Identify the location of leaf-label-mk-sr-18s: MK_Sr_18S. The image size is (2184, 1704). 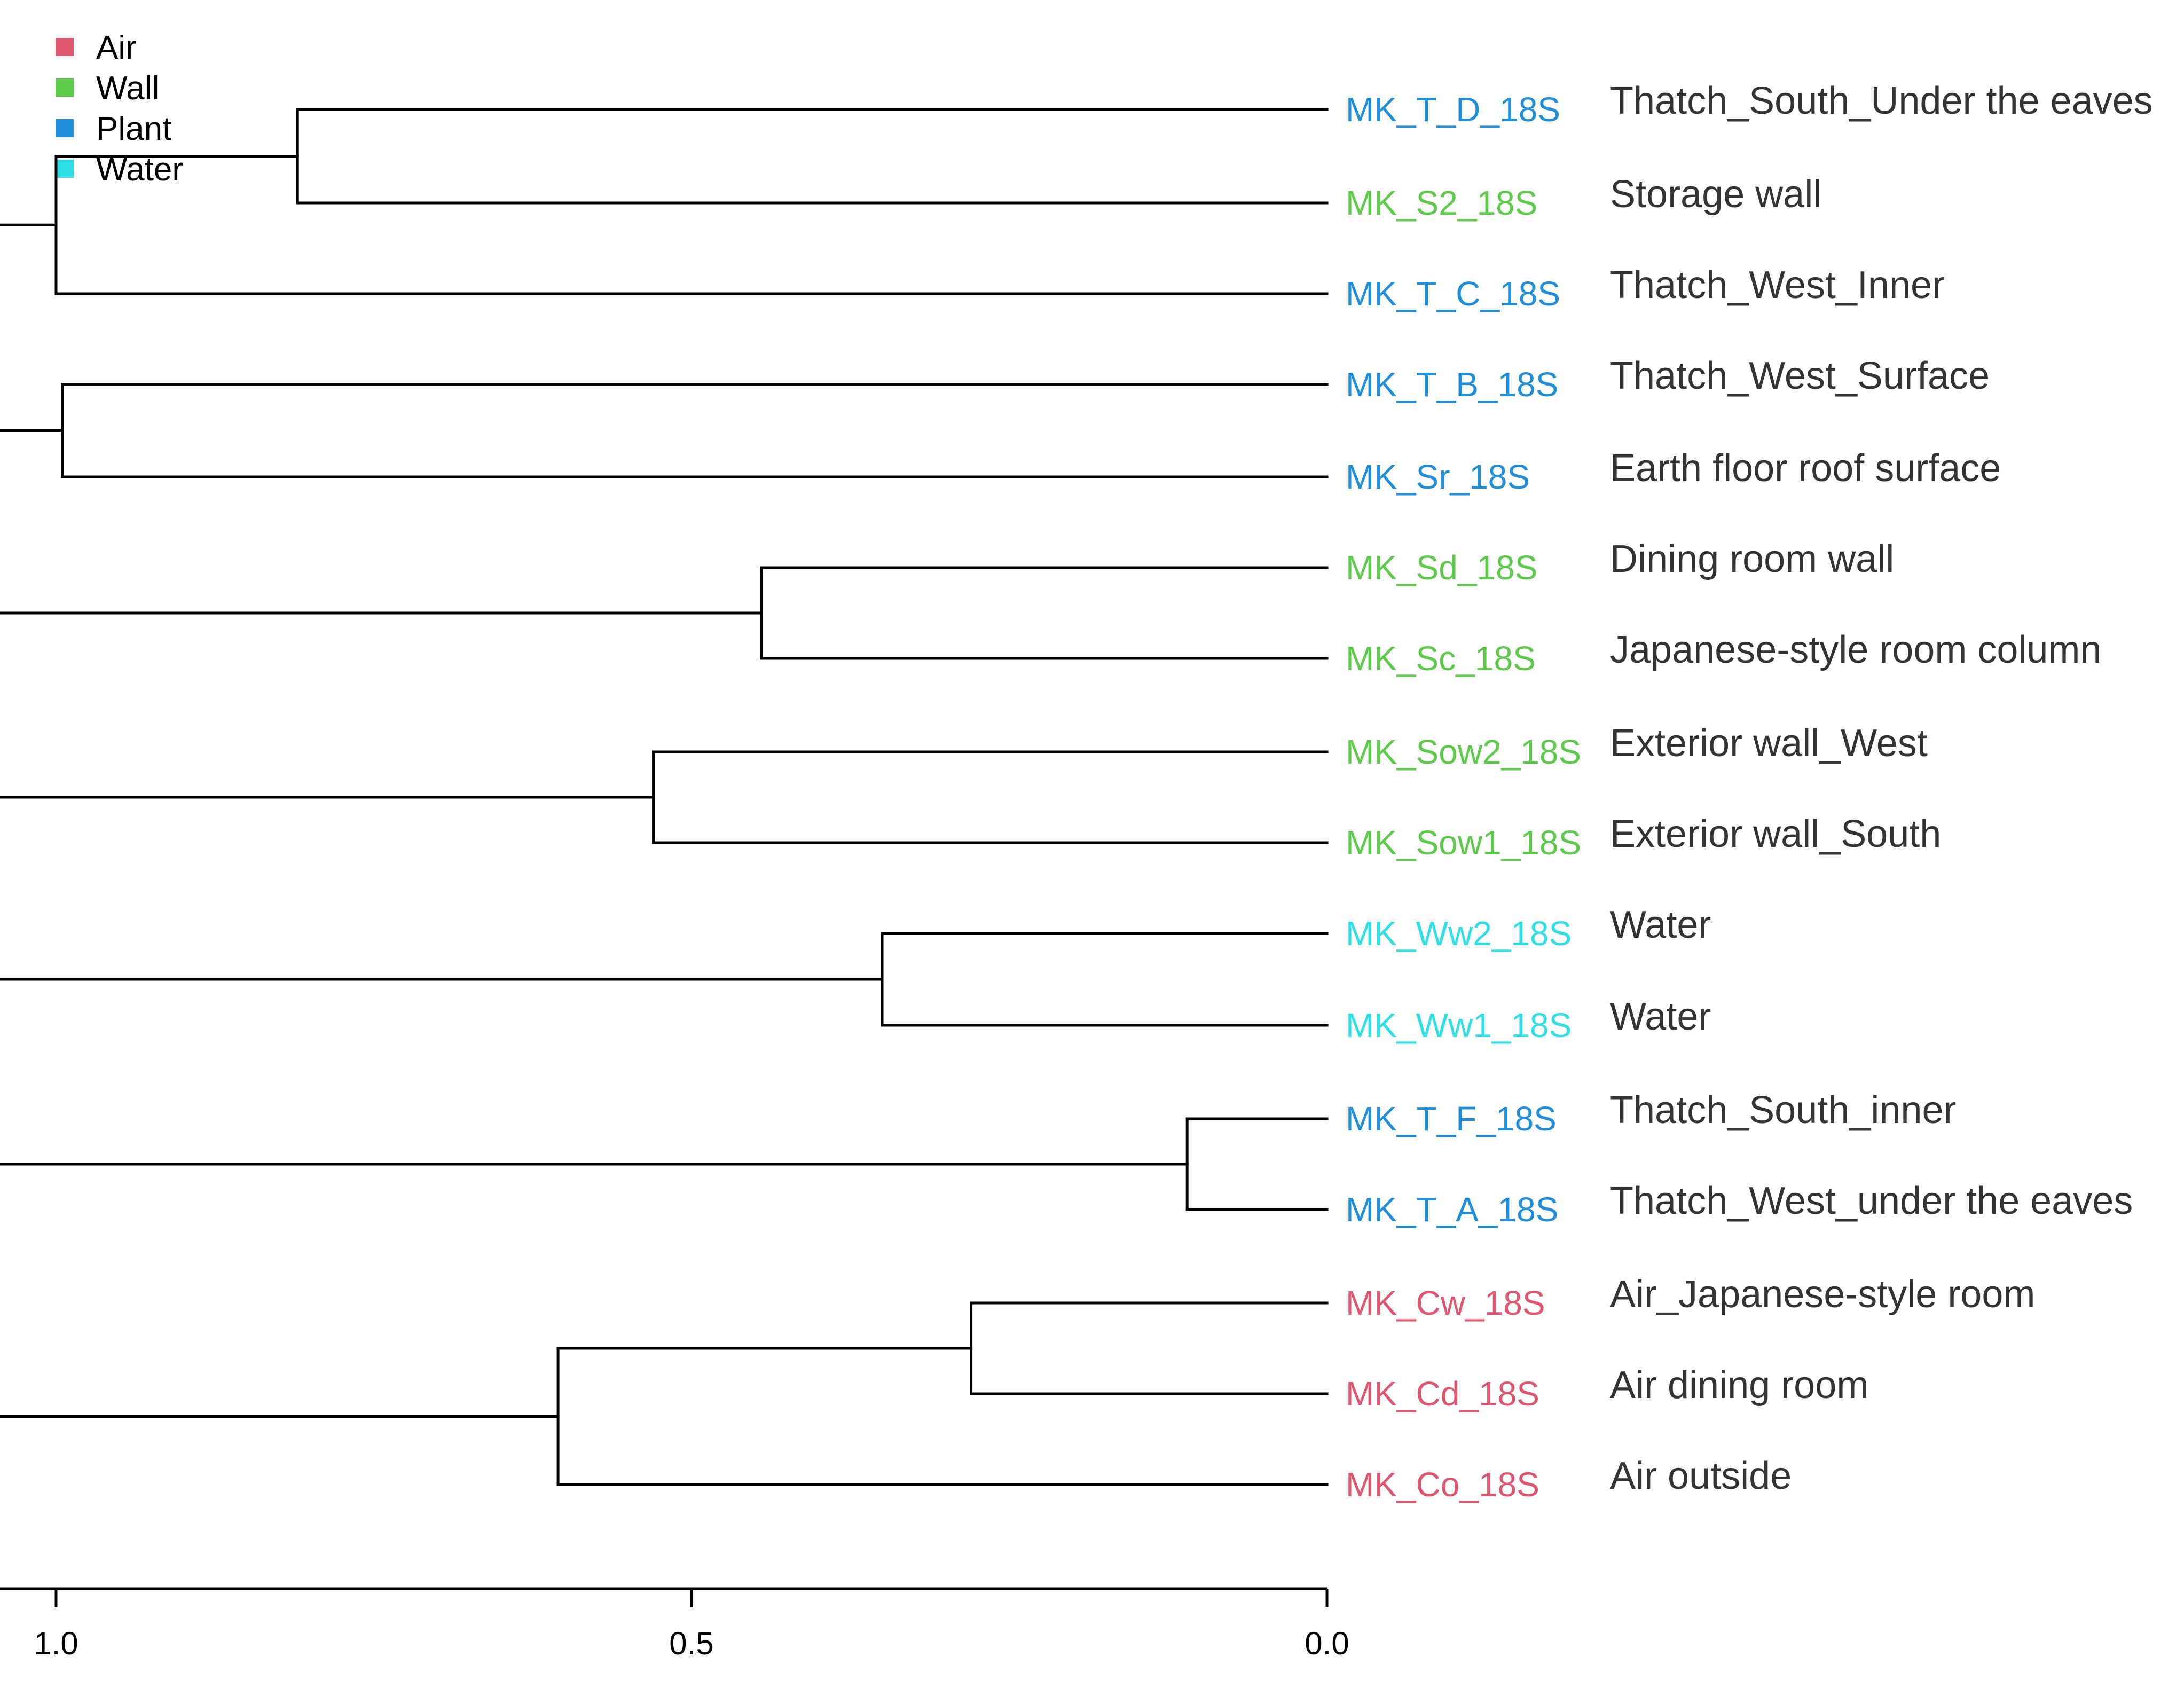
(1438, 477).